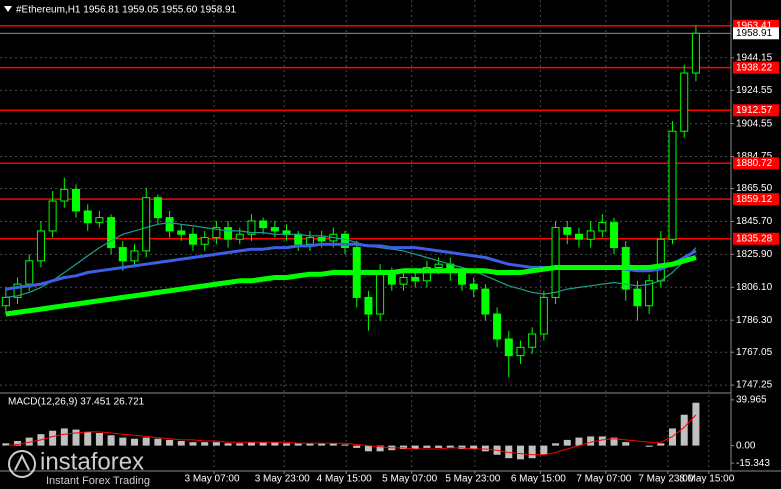 This screenshot has height=489, width=781. What do you see at coordinates (603, 479) in the screenshot?
I see `x-tick-label: 7 May 07:00` at bounding box center [603, 479].